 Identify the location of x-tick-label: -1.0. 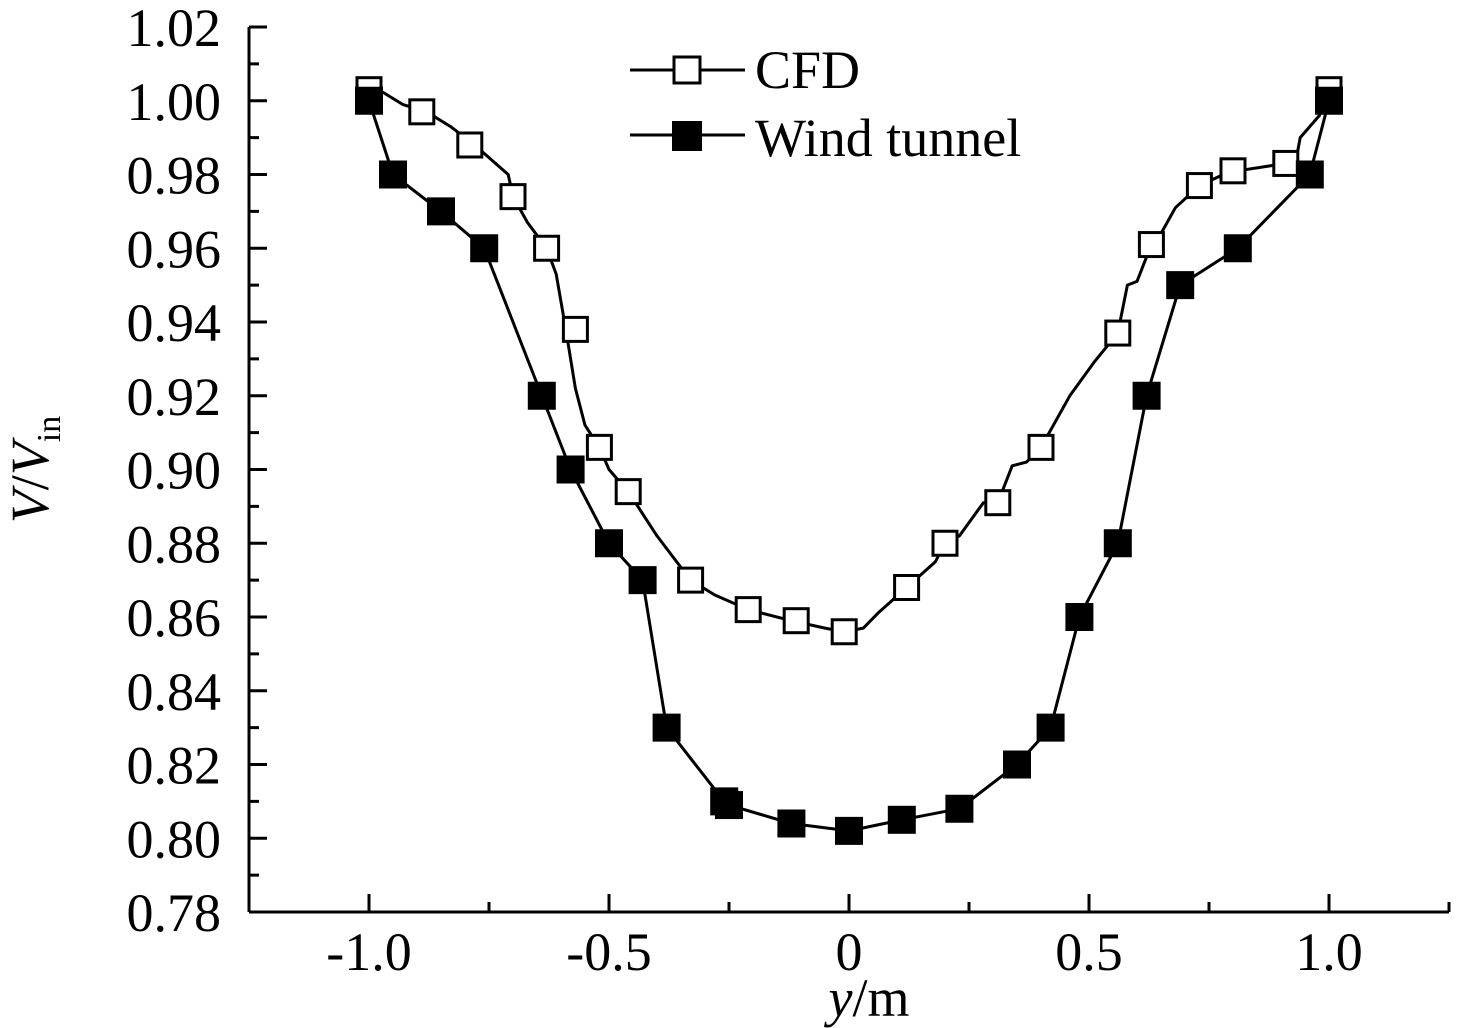
(368, 952).